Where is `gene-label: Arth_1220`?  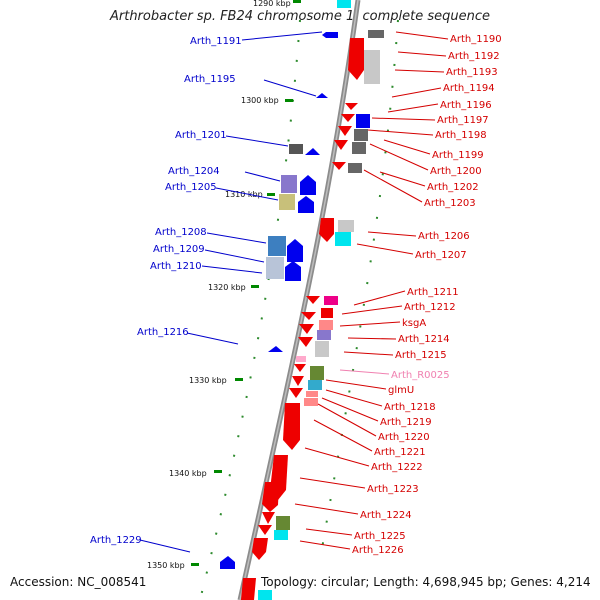 gene-label: Arth_1220 is located at coordinates (404, 437).